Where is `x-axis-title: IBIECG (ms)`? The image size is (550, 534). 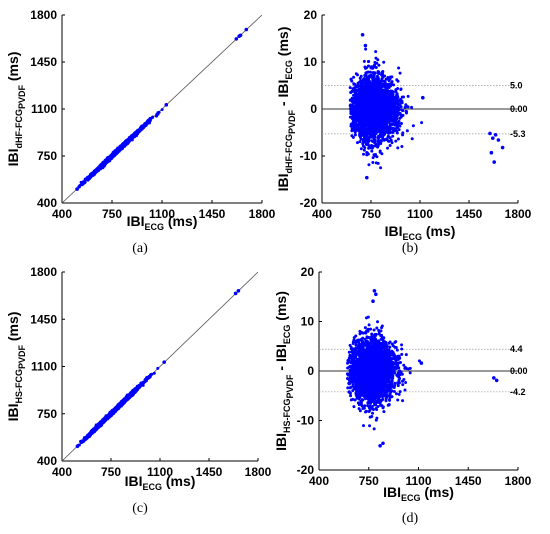
x-axis-title: IBIECG (ms) is located at coordinates (162, 222).